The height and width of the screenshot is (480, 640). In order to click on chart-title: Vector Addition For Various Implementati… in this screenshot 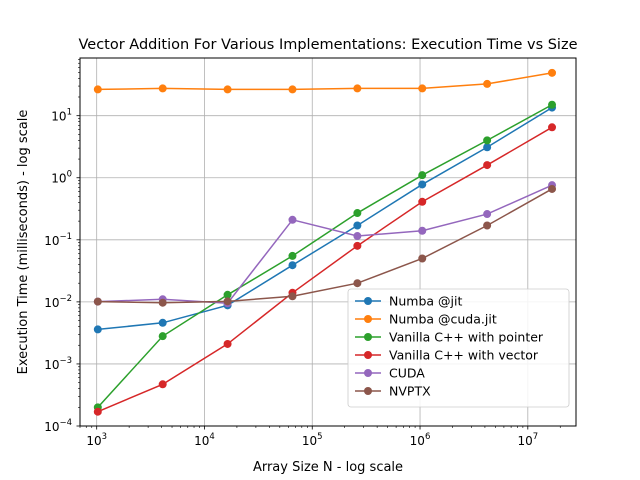, I will do `click(327, 45)`.